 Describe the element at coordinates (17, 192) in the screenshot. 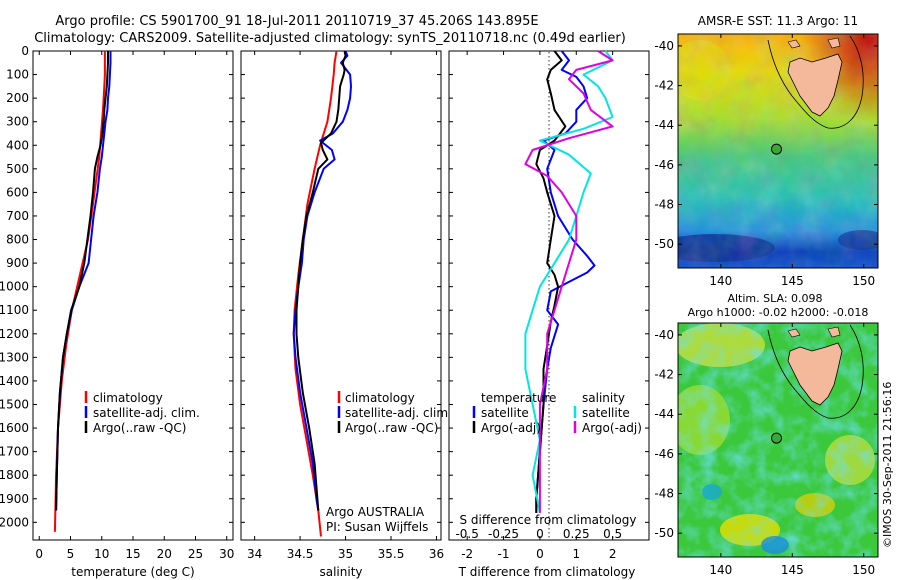

I see `depth-tick-label: 600` at that location.